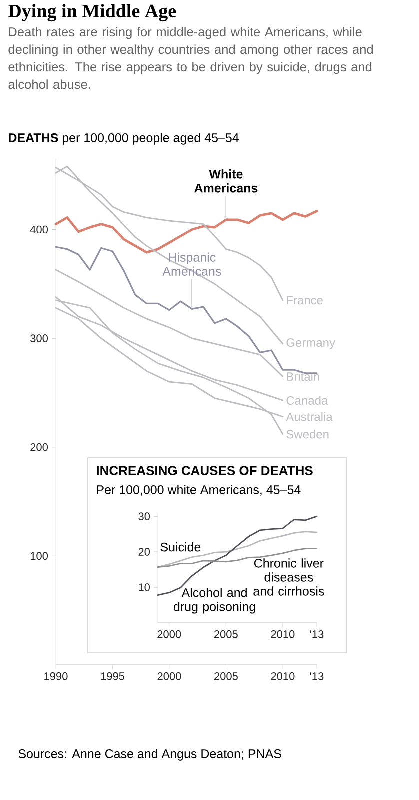 The height and width of the screenshot is (800, 419). What do you see at coordinates (309, 417) in the screenshot?
I see `series-label: Australia` at bounding box center [309, 417].